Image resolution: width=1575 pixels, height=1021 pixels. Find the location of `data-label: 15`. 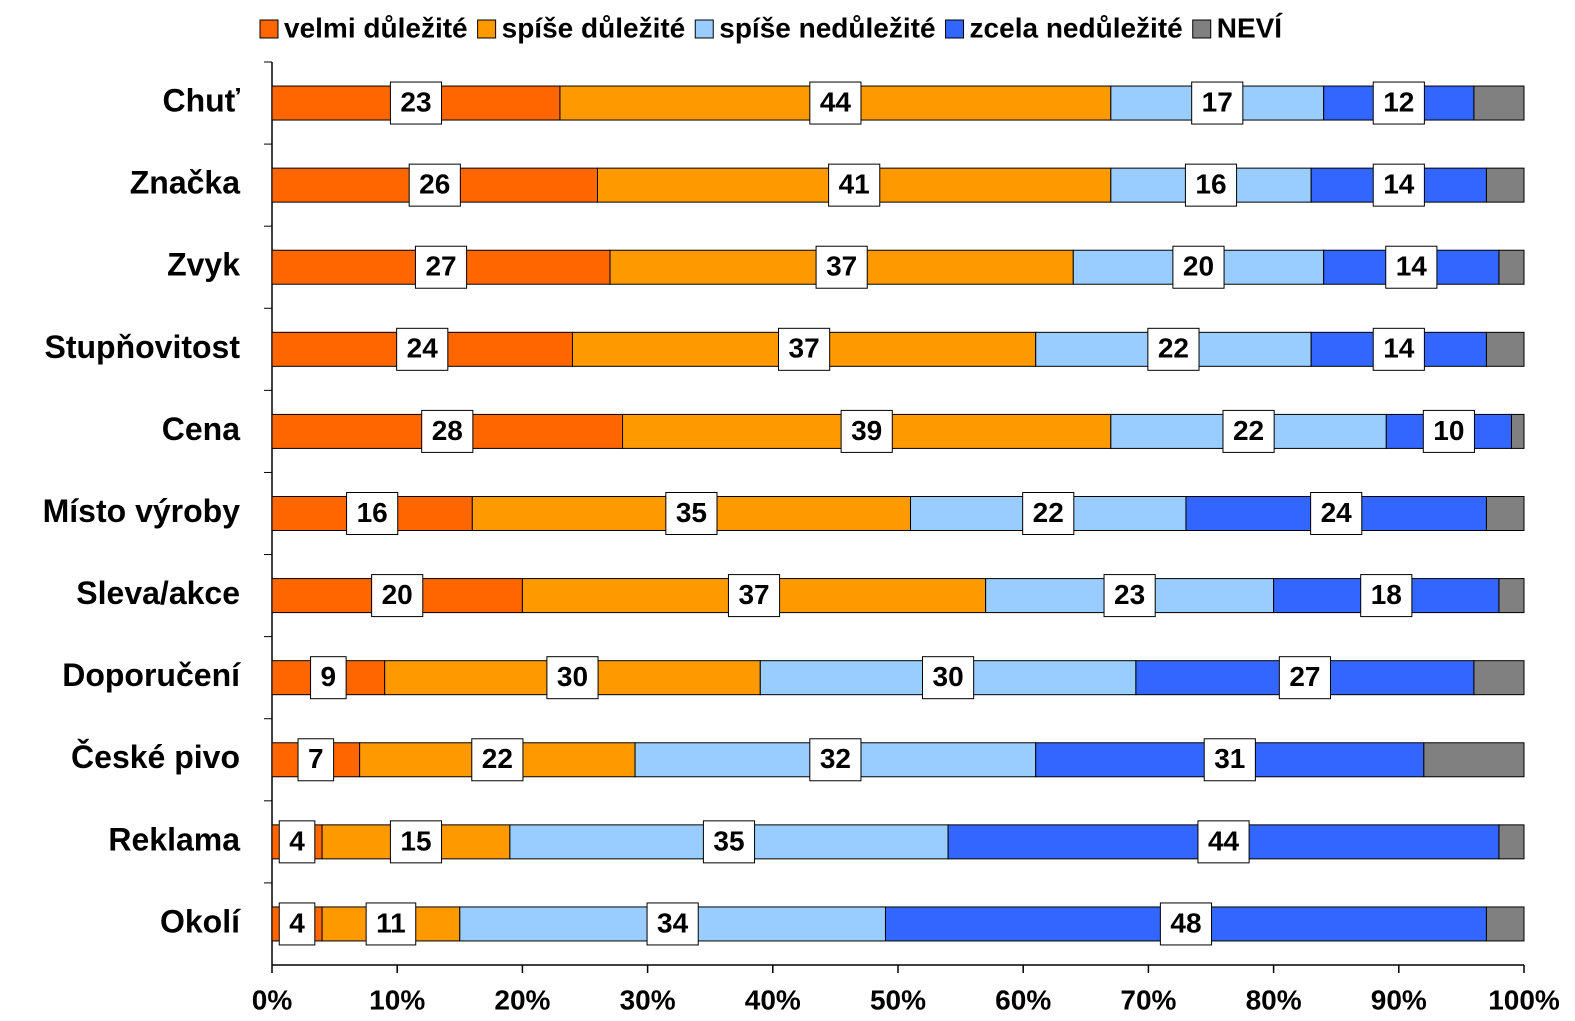

data-label: 15 is located at coordinates (415, 840).